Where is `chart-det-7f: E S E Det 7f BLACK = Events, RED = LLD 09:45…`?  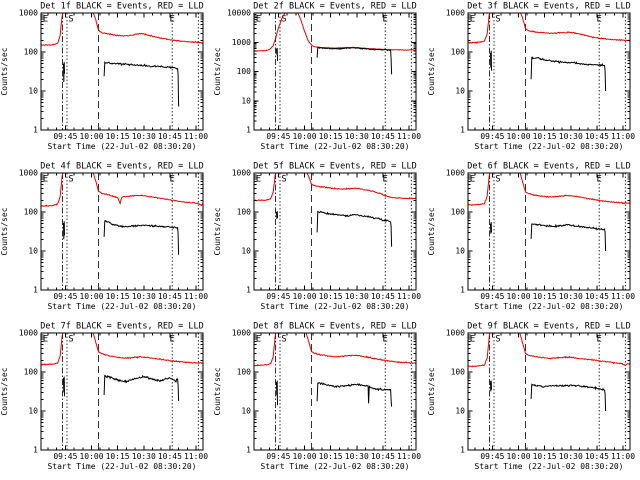
chart-det-7f: E S E Det 7f BLACK = Events, RED = LLD 09:45… is located at coordinates (104, 396).